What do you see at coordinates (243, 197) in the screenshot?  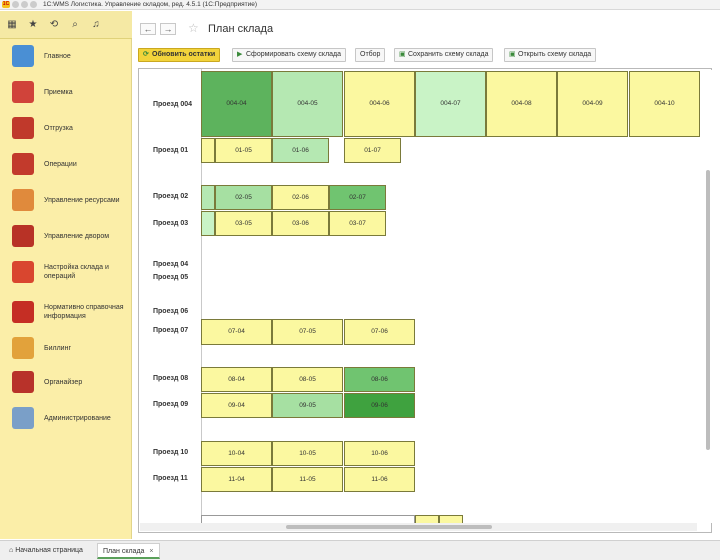 I see `storage-cell: 02-05` at bounding box center [243, 197].